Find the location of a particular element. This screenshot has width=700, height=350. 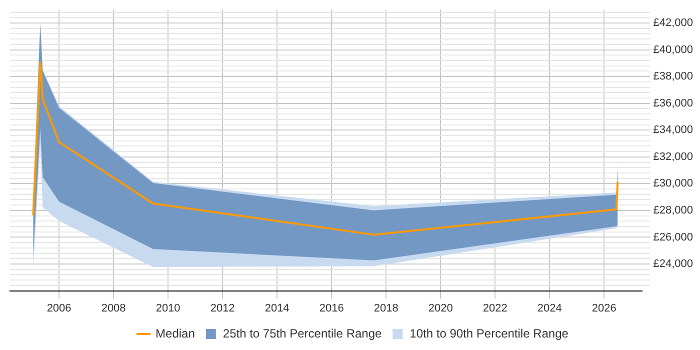

x-tick-label: 2010 is located at coordinates (168, 308).